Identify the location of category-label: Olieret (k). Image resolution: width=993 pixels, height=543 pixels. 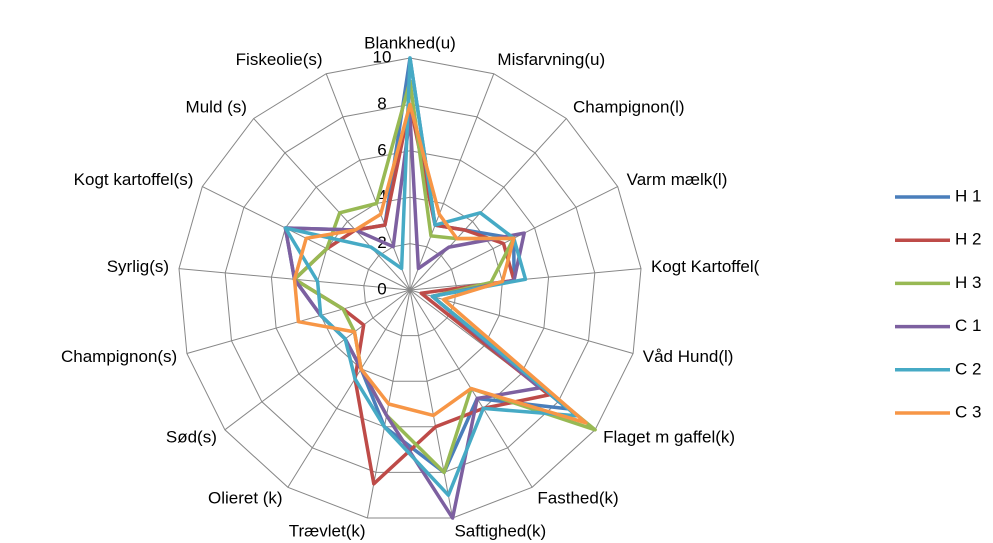
(245, 498).